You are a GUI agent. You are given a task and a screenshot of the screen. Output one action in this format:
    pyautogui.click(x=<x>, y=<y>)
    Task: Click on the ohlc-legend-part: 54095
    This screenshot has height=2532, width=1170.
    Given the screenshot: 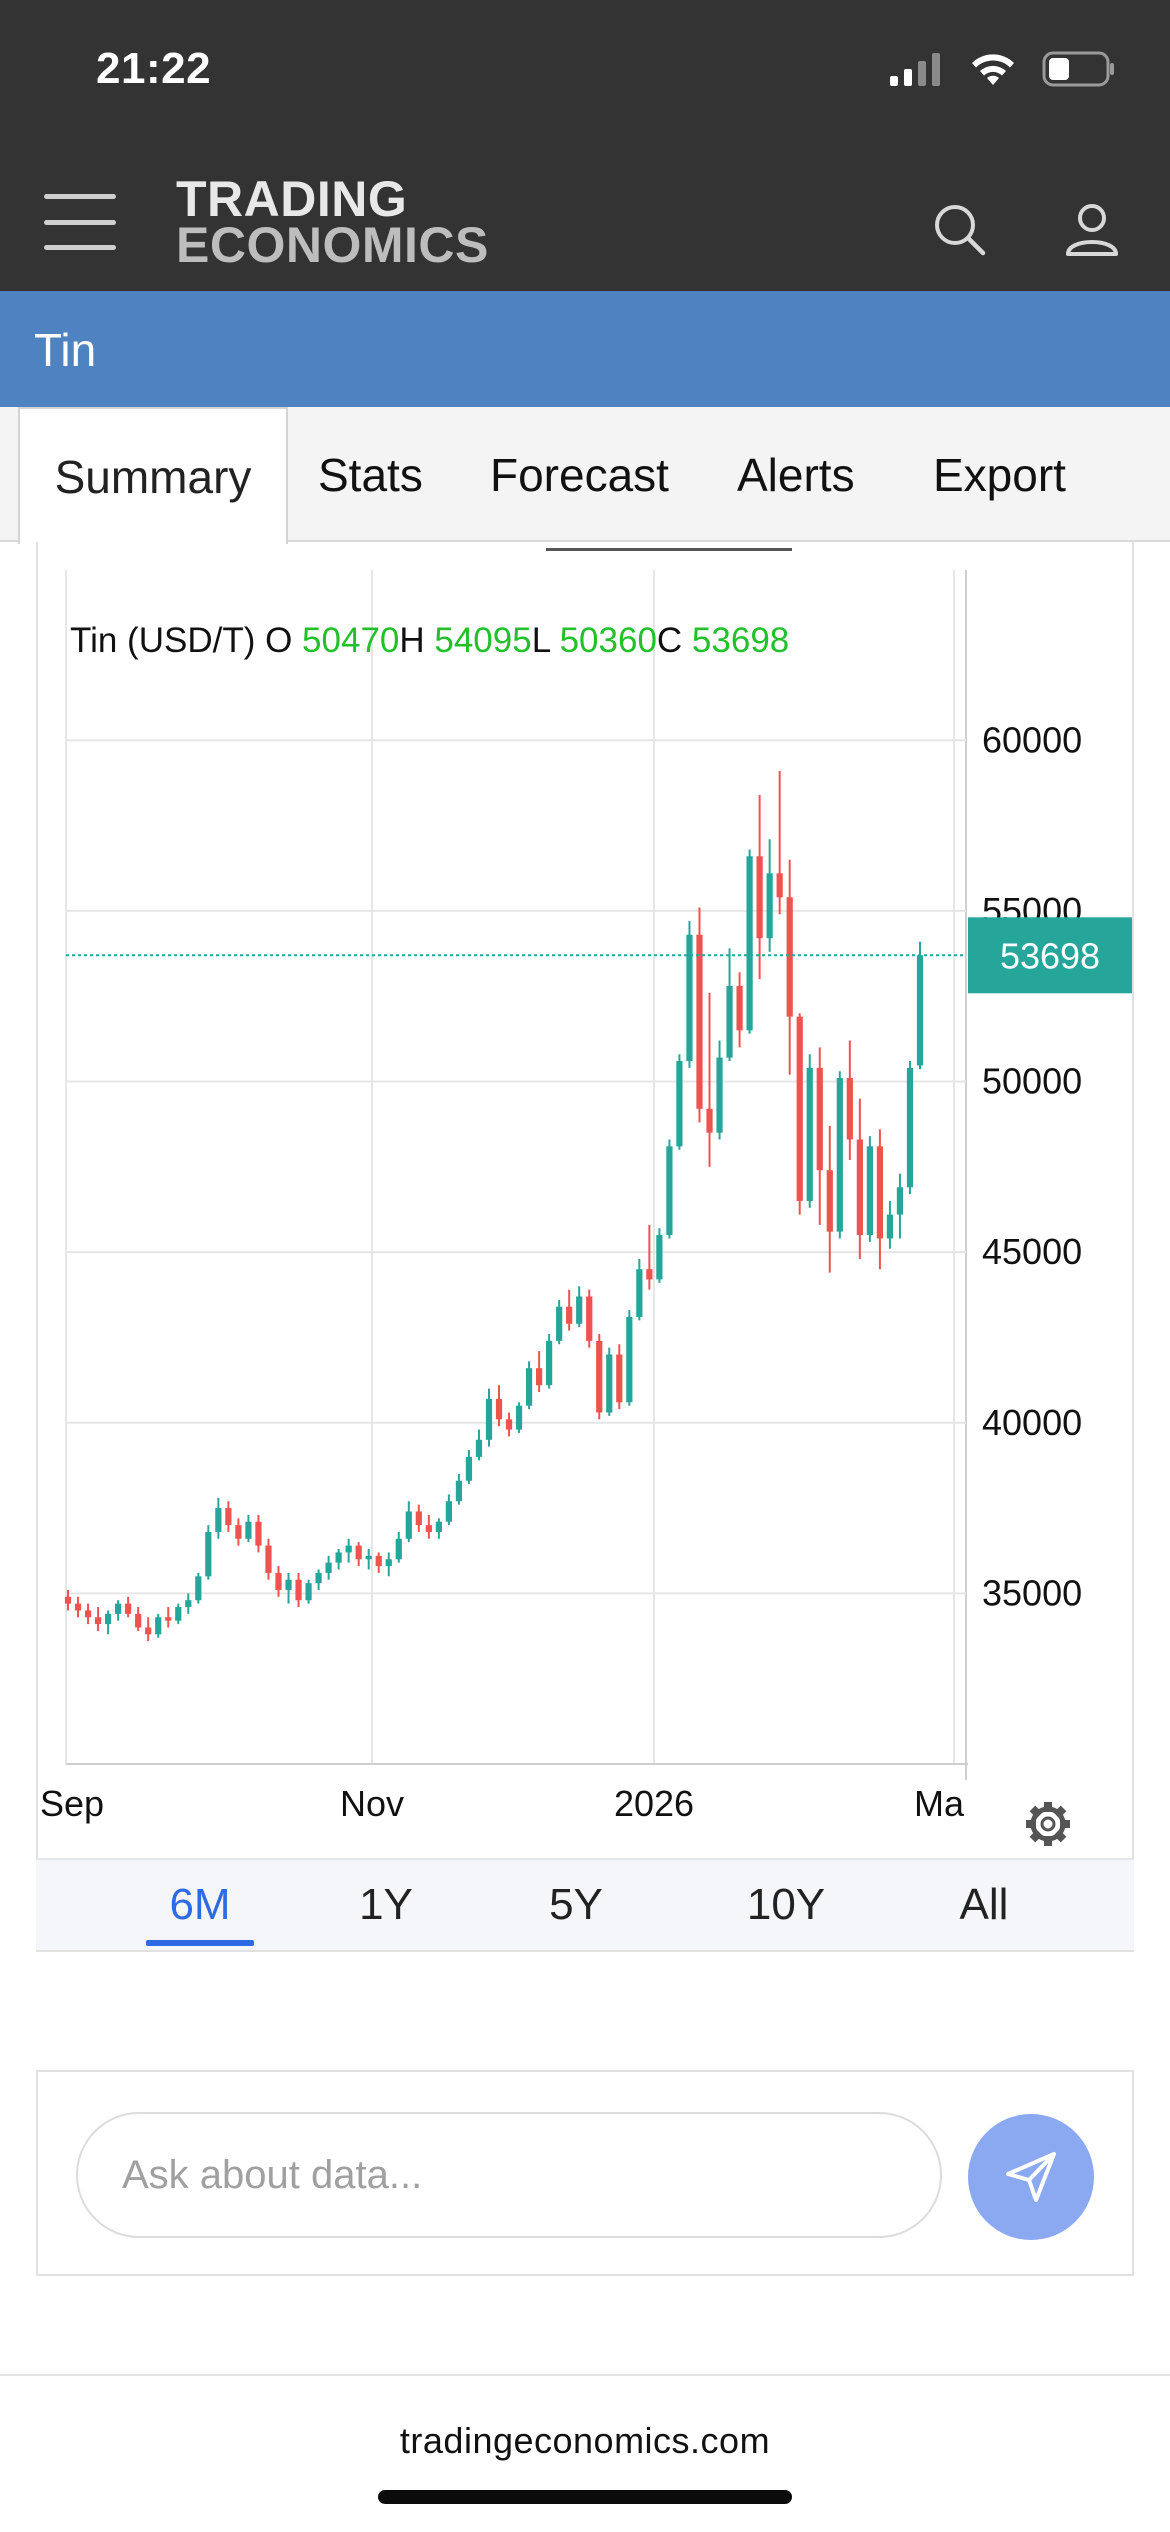 What is the action you would take?
    pyautogui.click(x=482, y=640)
    